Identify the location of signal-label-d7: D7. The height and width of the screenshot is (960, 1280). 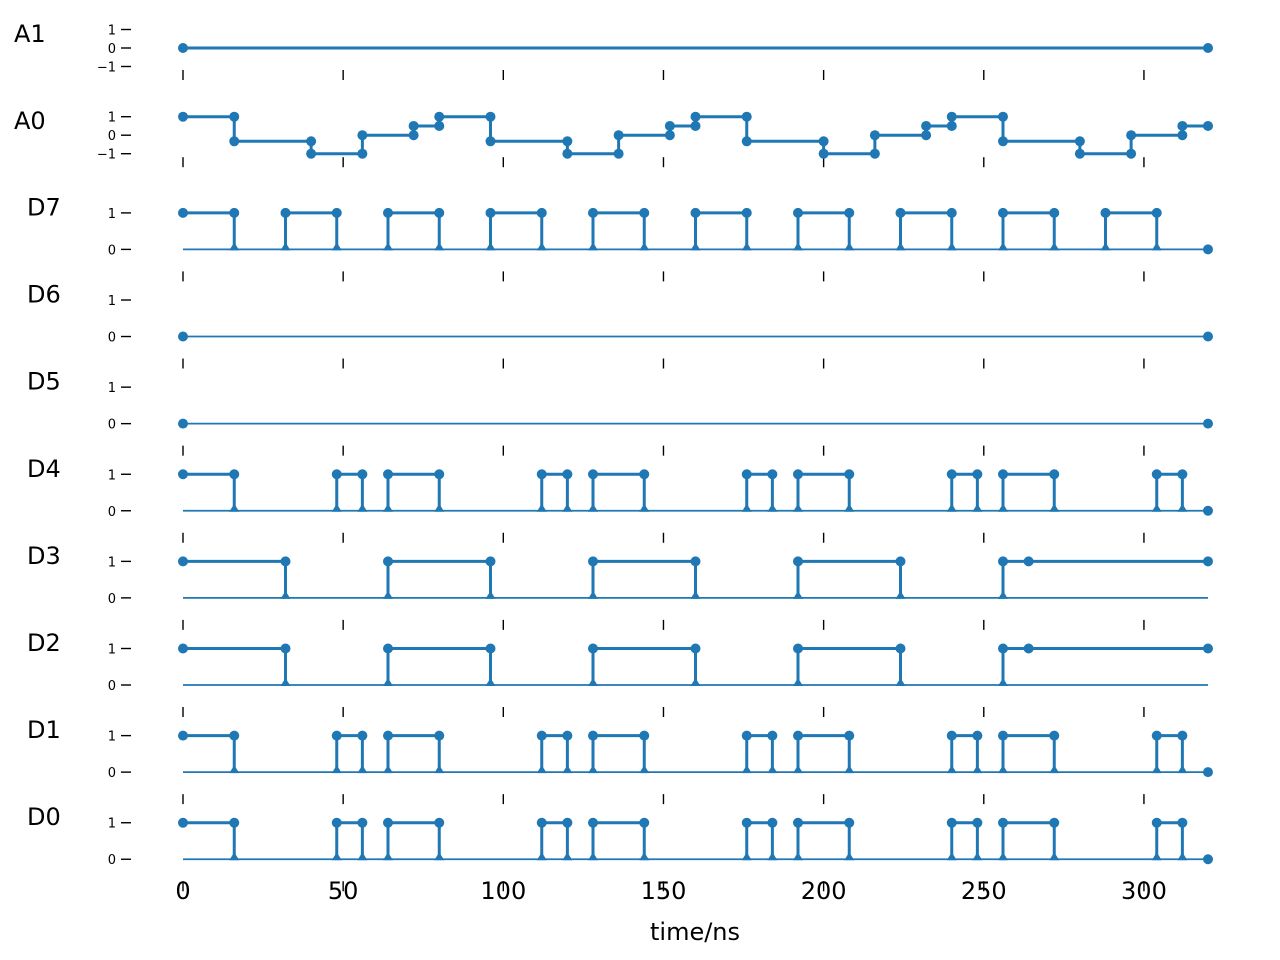
(44, 207).